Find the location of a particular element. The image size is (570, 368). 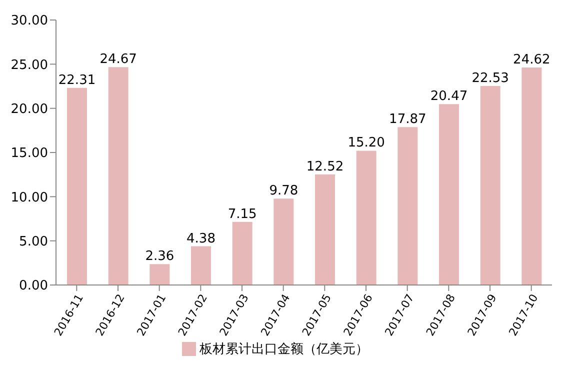

data-label: 17.87 is located at coordinates (407, 120).